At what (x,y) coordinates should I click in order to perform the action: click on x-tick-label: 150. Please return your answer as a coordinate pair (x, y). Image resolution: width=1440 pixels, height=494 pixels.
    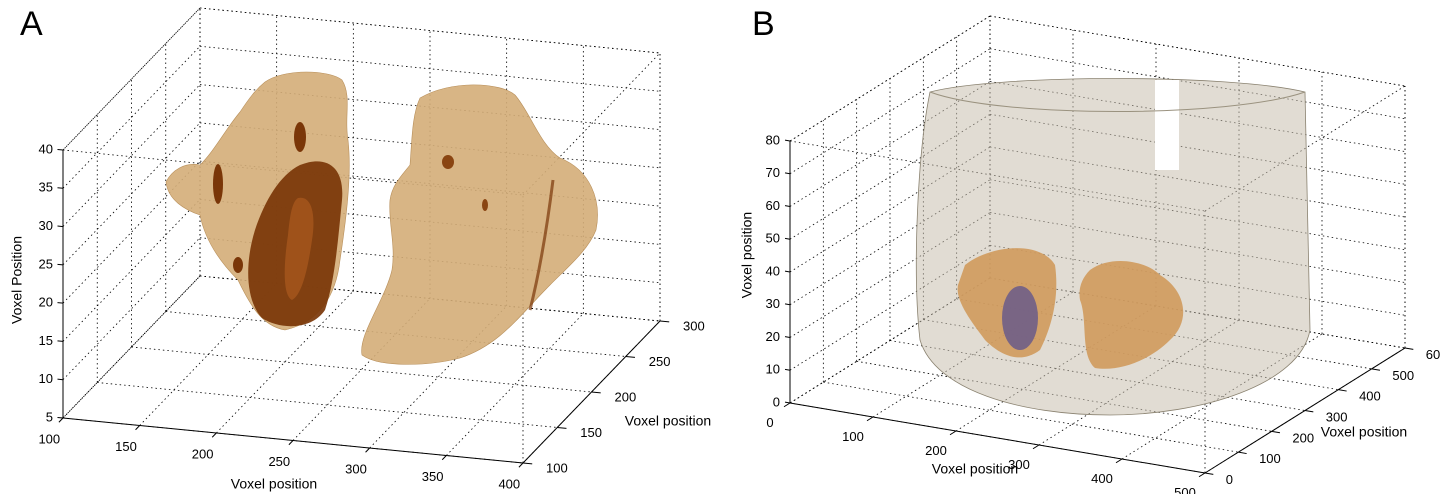
    Looking at the image, I should click on (126, 446).